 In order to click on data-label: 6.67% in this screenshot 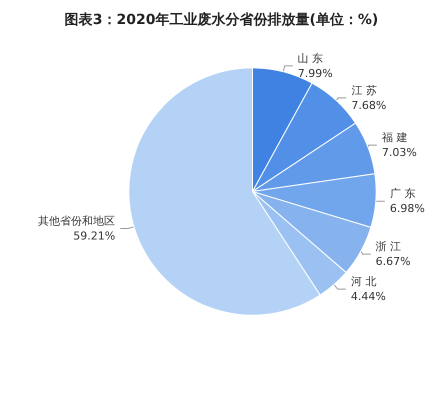, I will do `click(393, 261)`.